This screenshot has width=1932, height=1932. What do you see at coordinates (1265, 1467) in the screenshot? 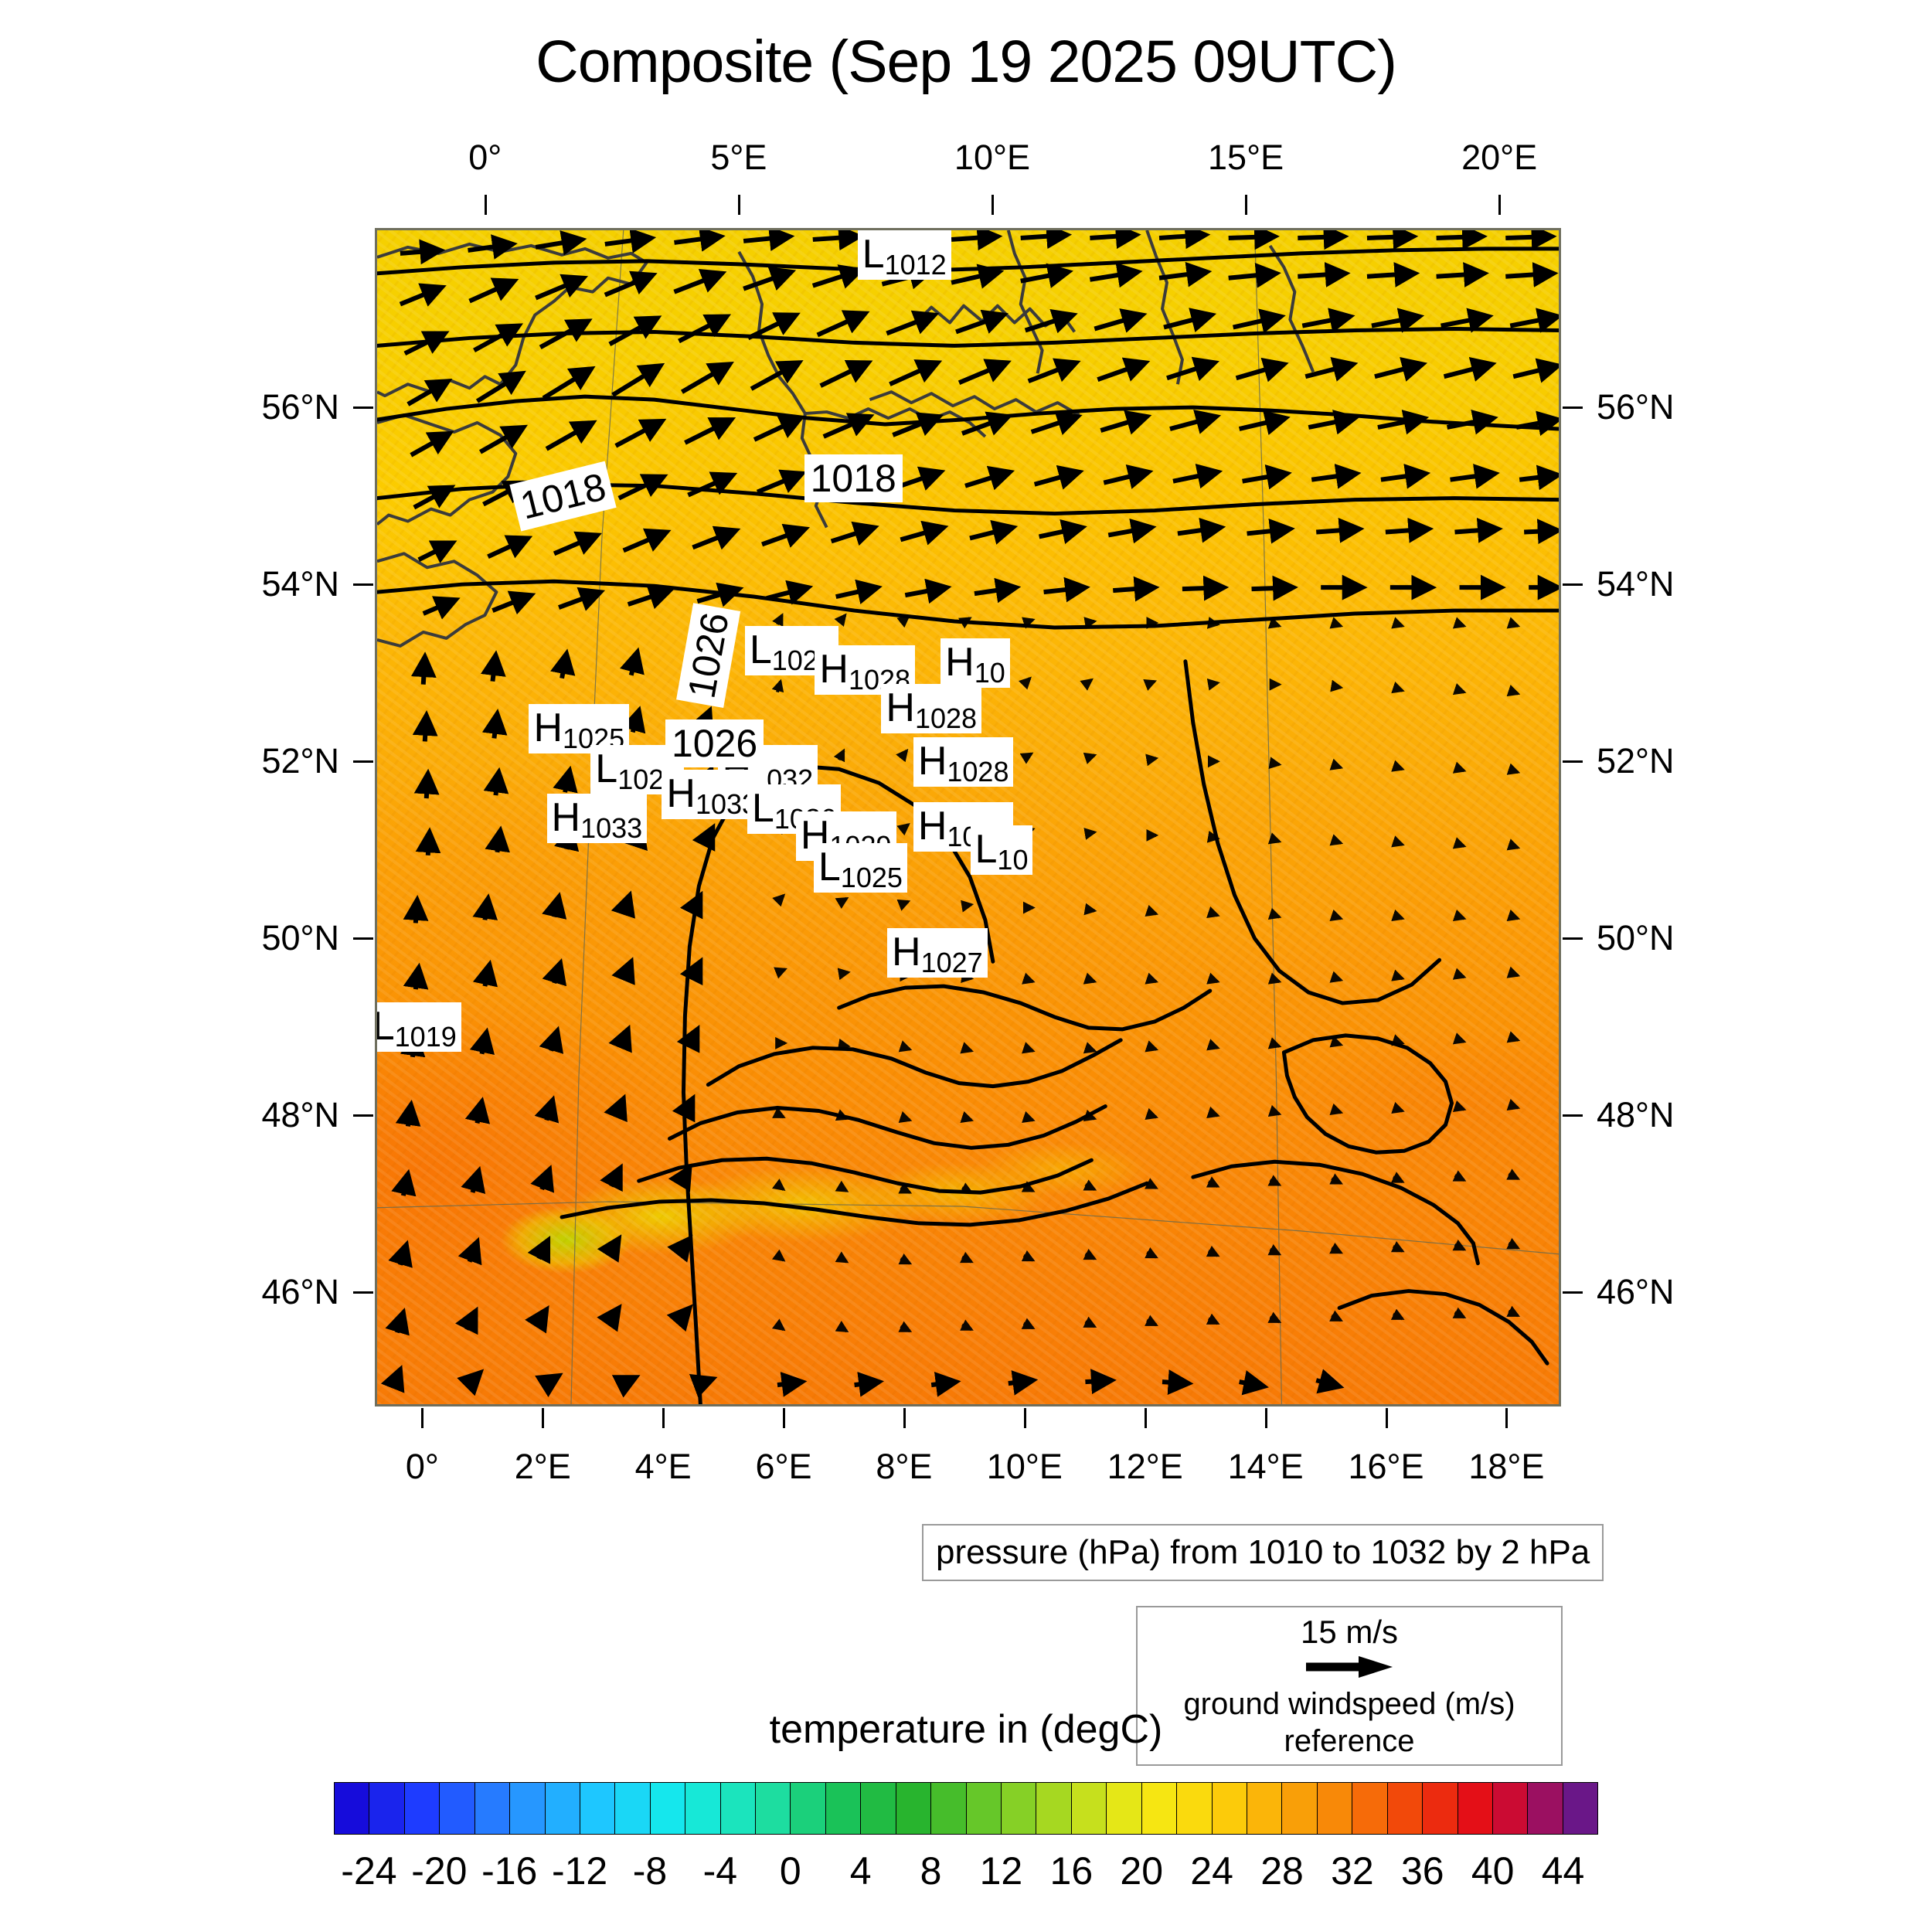
I see `axis-tick-bottom-7: 14°E` at bounding box center [1265, 1467].